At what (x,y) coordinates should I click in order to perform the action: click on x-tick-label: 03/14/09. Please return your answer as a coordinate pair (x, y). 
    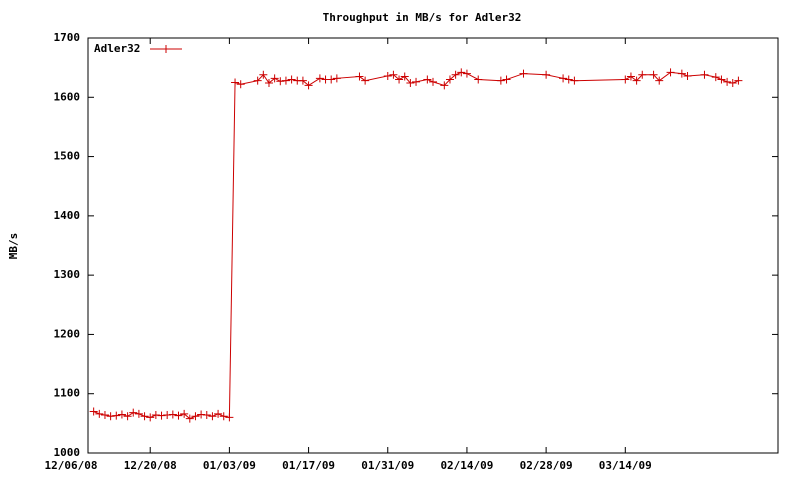
    Looking at the image, I should click on (625, 465).